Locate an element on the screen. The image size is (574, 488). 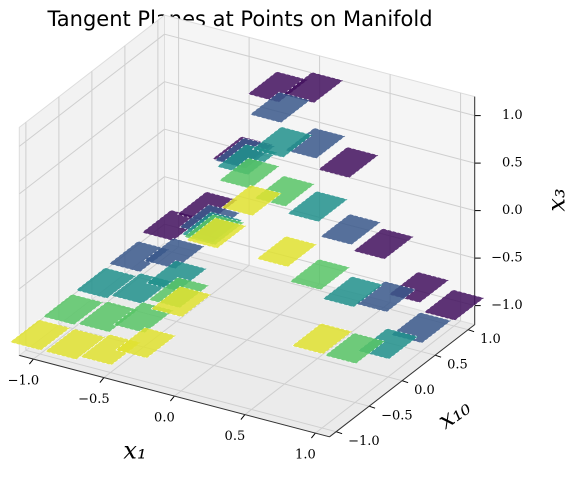
z-tick-label: −1.0 is located at coordinates (507, 305).